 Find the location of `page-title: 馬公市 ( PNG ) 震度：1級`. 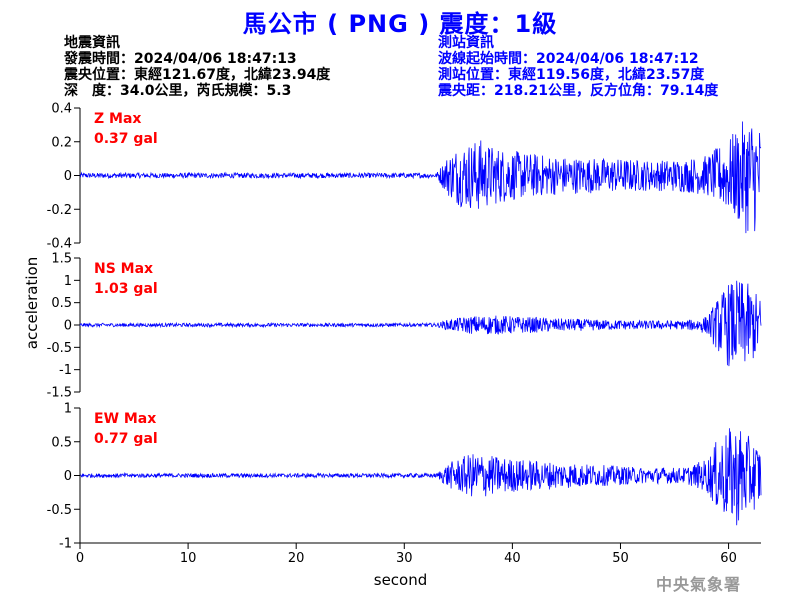

page-title: 馬公市 ( PNG ) 震度：1級 is located at coordinates (400, 24).